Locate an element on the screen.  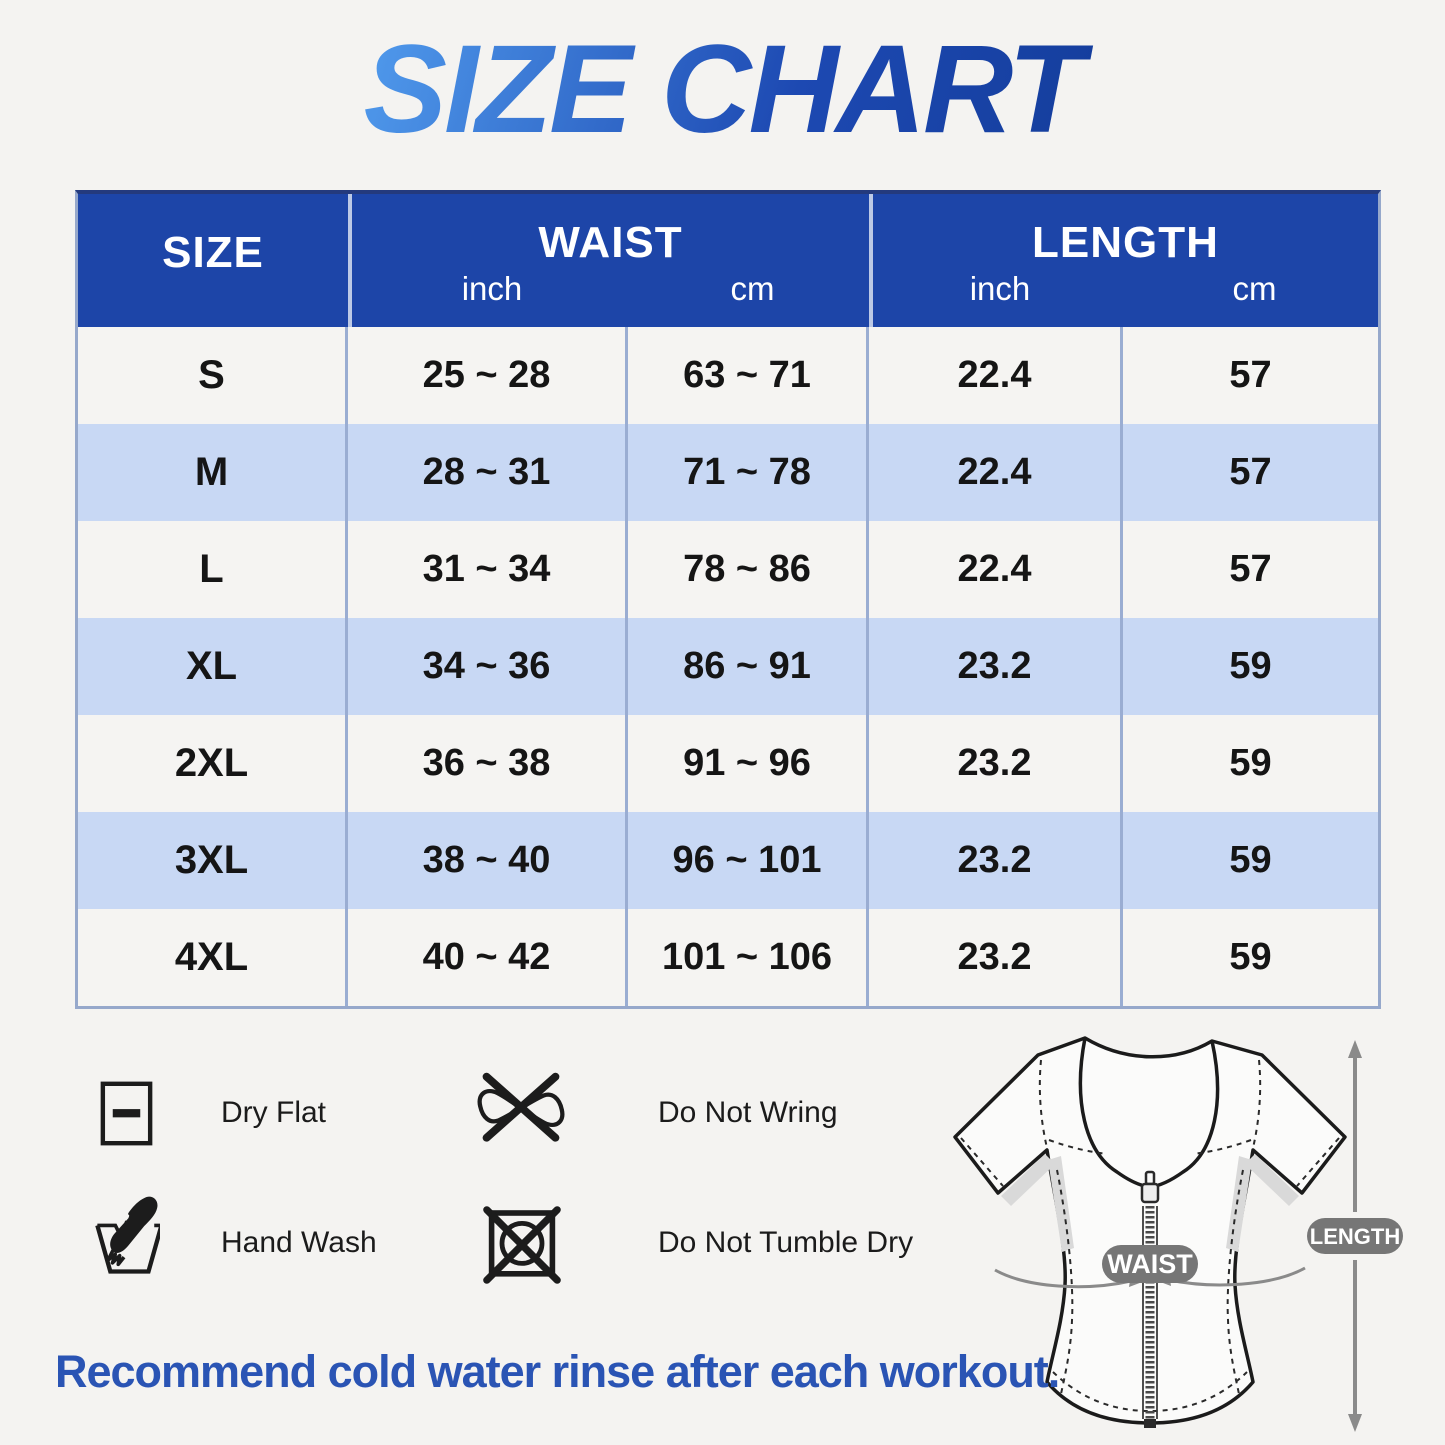
cell-waist-inch: 34 ~ 36 is located at coordinates (488, 666).